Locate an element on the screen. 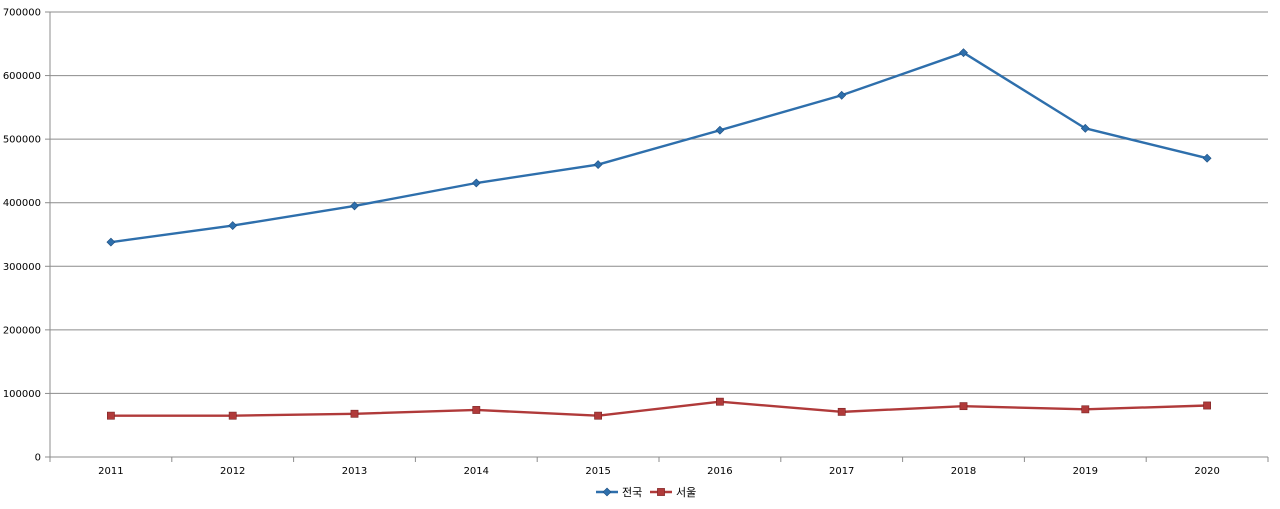  x-tick-label: 2015 is located at coordinates (597, 471).